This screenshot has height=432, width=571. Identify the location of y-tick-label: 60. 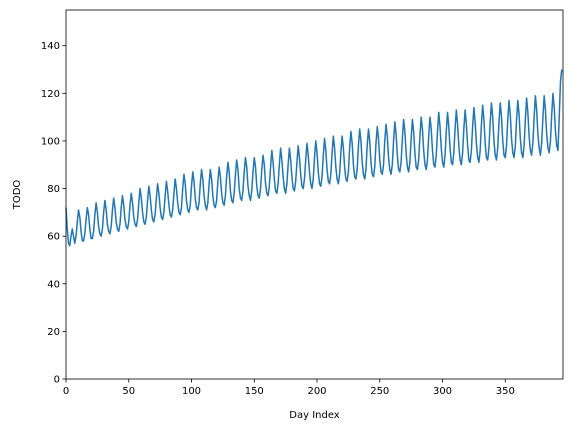
(53, 237).